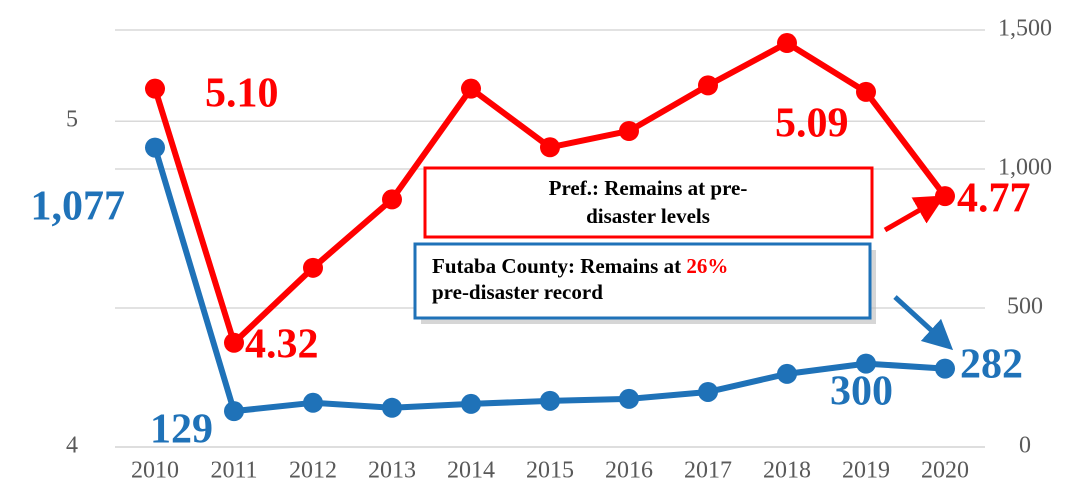 Image resolution: width=1086 pixels, height=492 pixels. I want to click on pref-text: Pref.: Remains at pre-, so click(648, 188).